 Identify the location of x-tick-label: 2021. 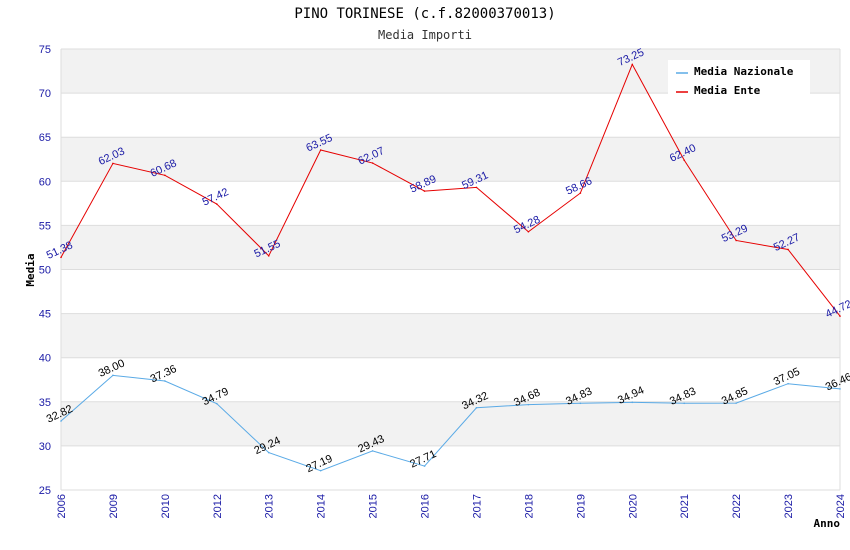
(685, 506).